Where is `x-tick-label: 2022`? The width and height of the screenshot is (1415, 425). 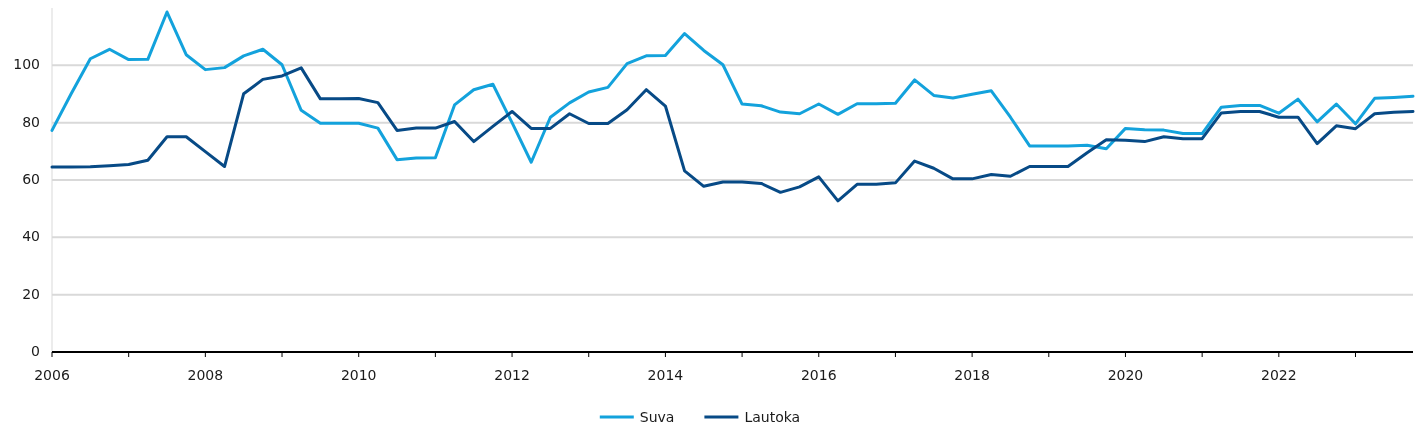 x-tick-label: 2022 is located at coordinates (1279, 375).